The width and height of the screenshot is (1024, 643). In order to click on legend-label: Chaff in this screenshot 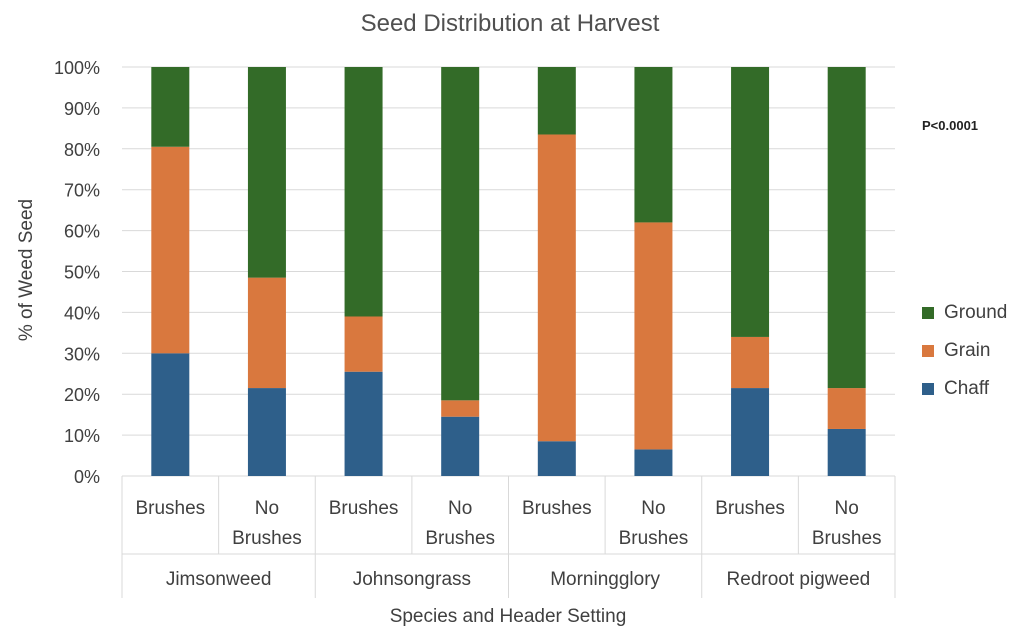, I will do `click(967, 388)`.